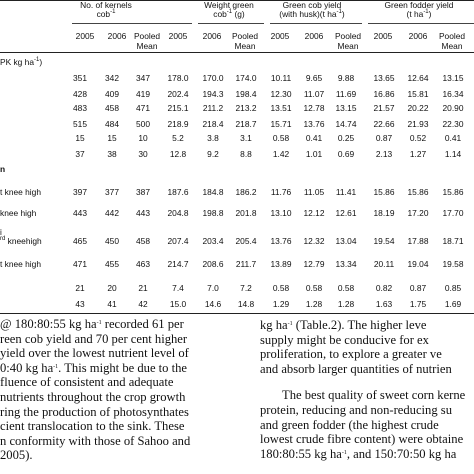 This screenshot has height=474, width=474. Describe the element at coordinates (281, 78) in the screenshot. I see `section1-row1-cell: 10.11` at that location.